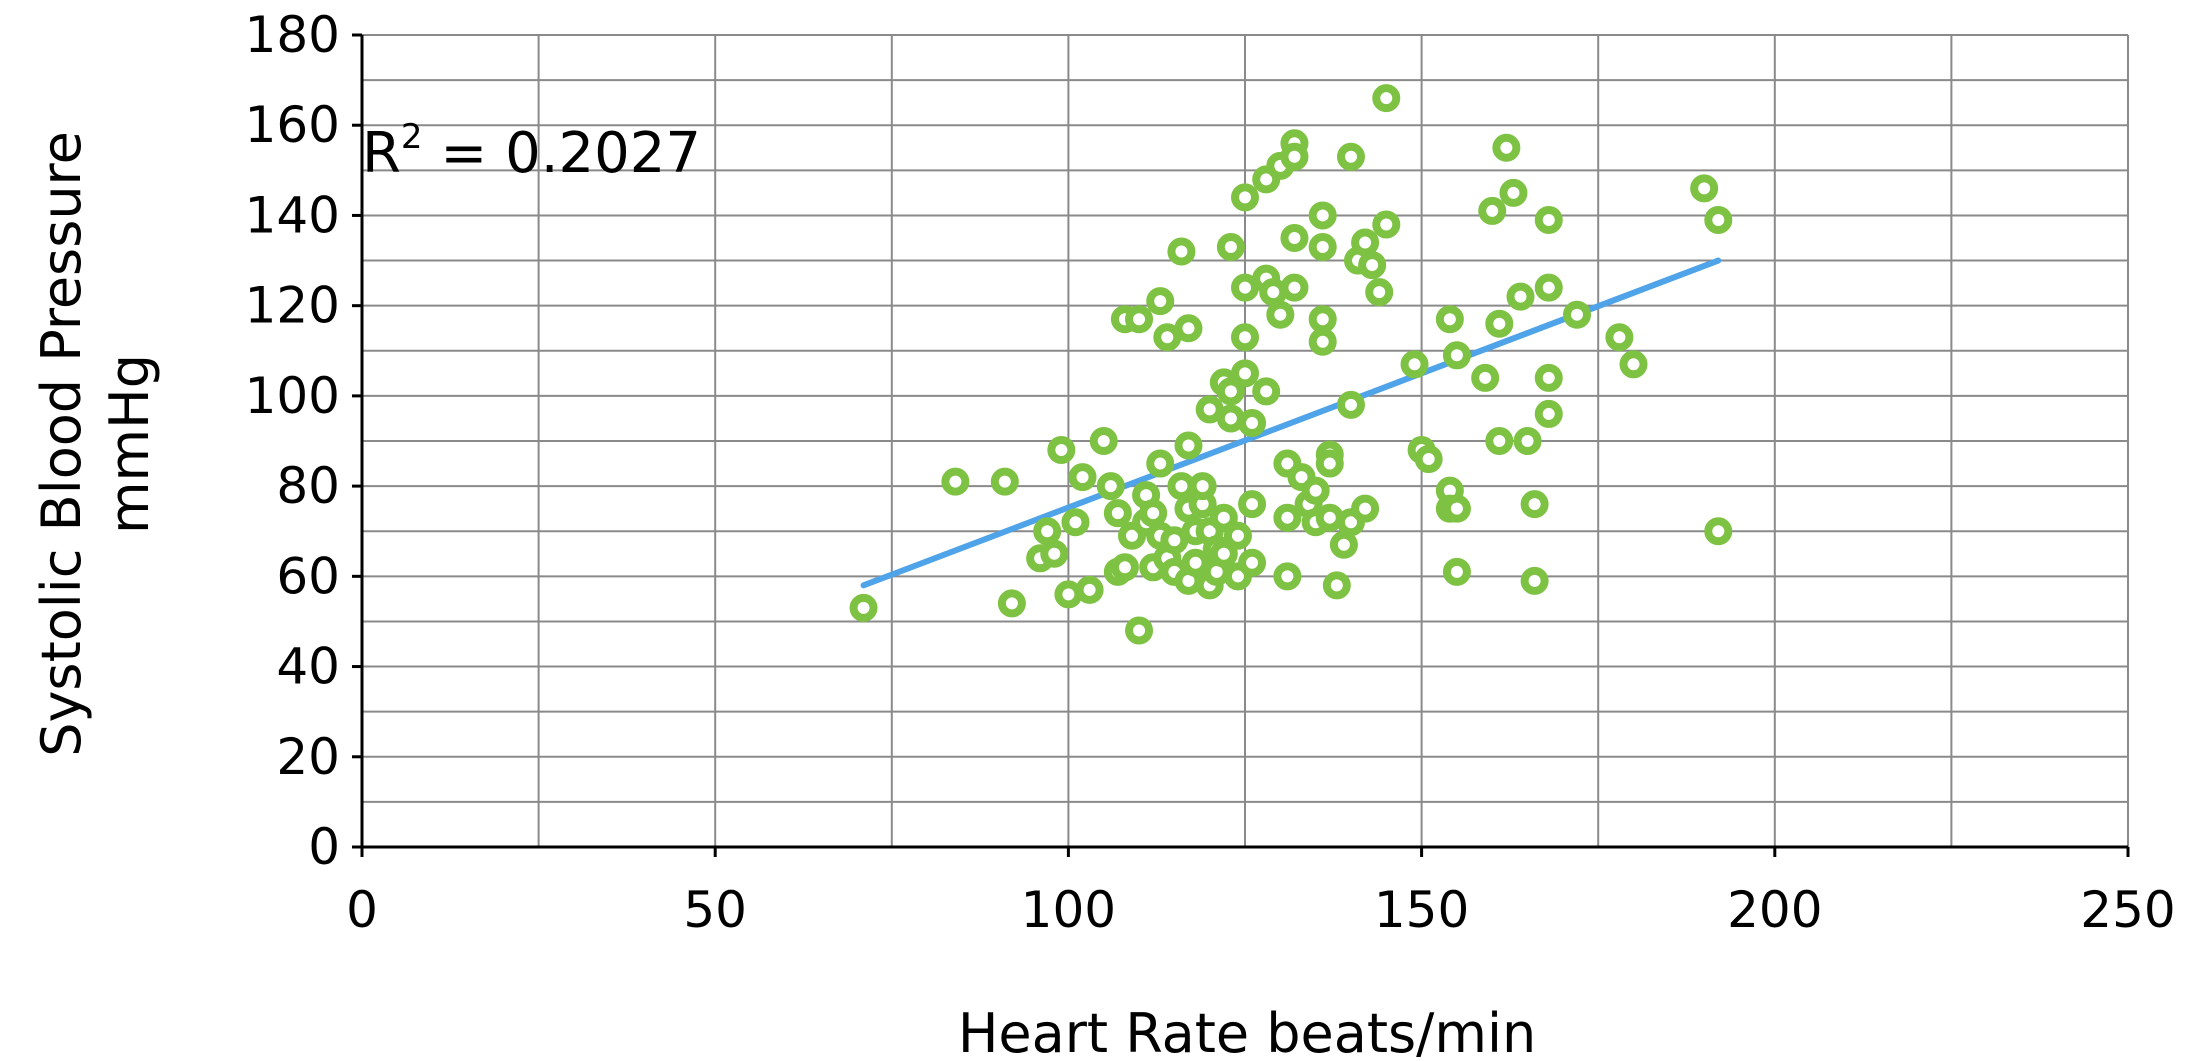 Image resolution: width=2197 pixels, height=1061 pixels. What do you see at coordinates (1068, 910) in the screenshot?
I see `x-tick-label: 100` at bounding box center [1068, 910].